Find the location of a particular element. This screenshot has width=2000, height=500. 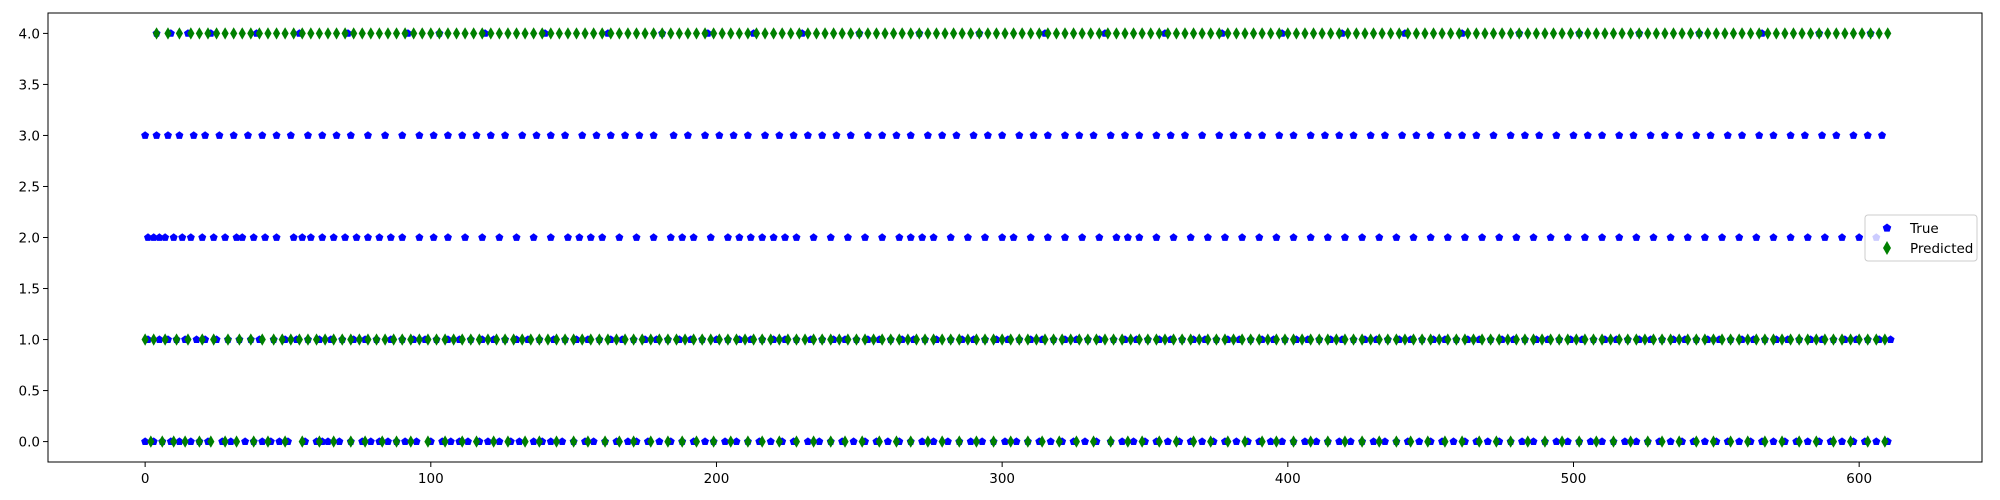

legend-true-label: True is located at coordinates (1924, 229).